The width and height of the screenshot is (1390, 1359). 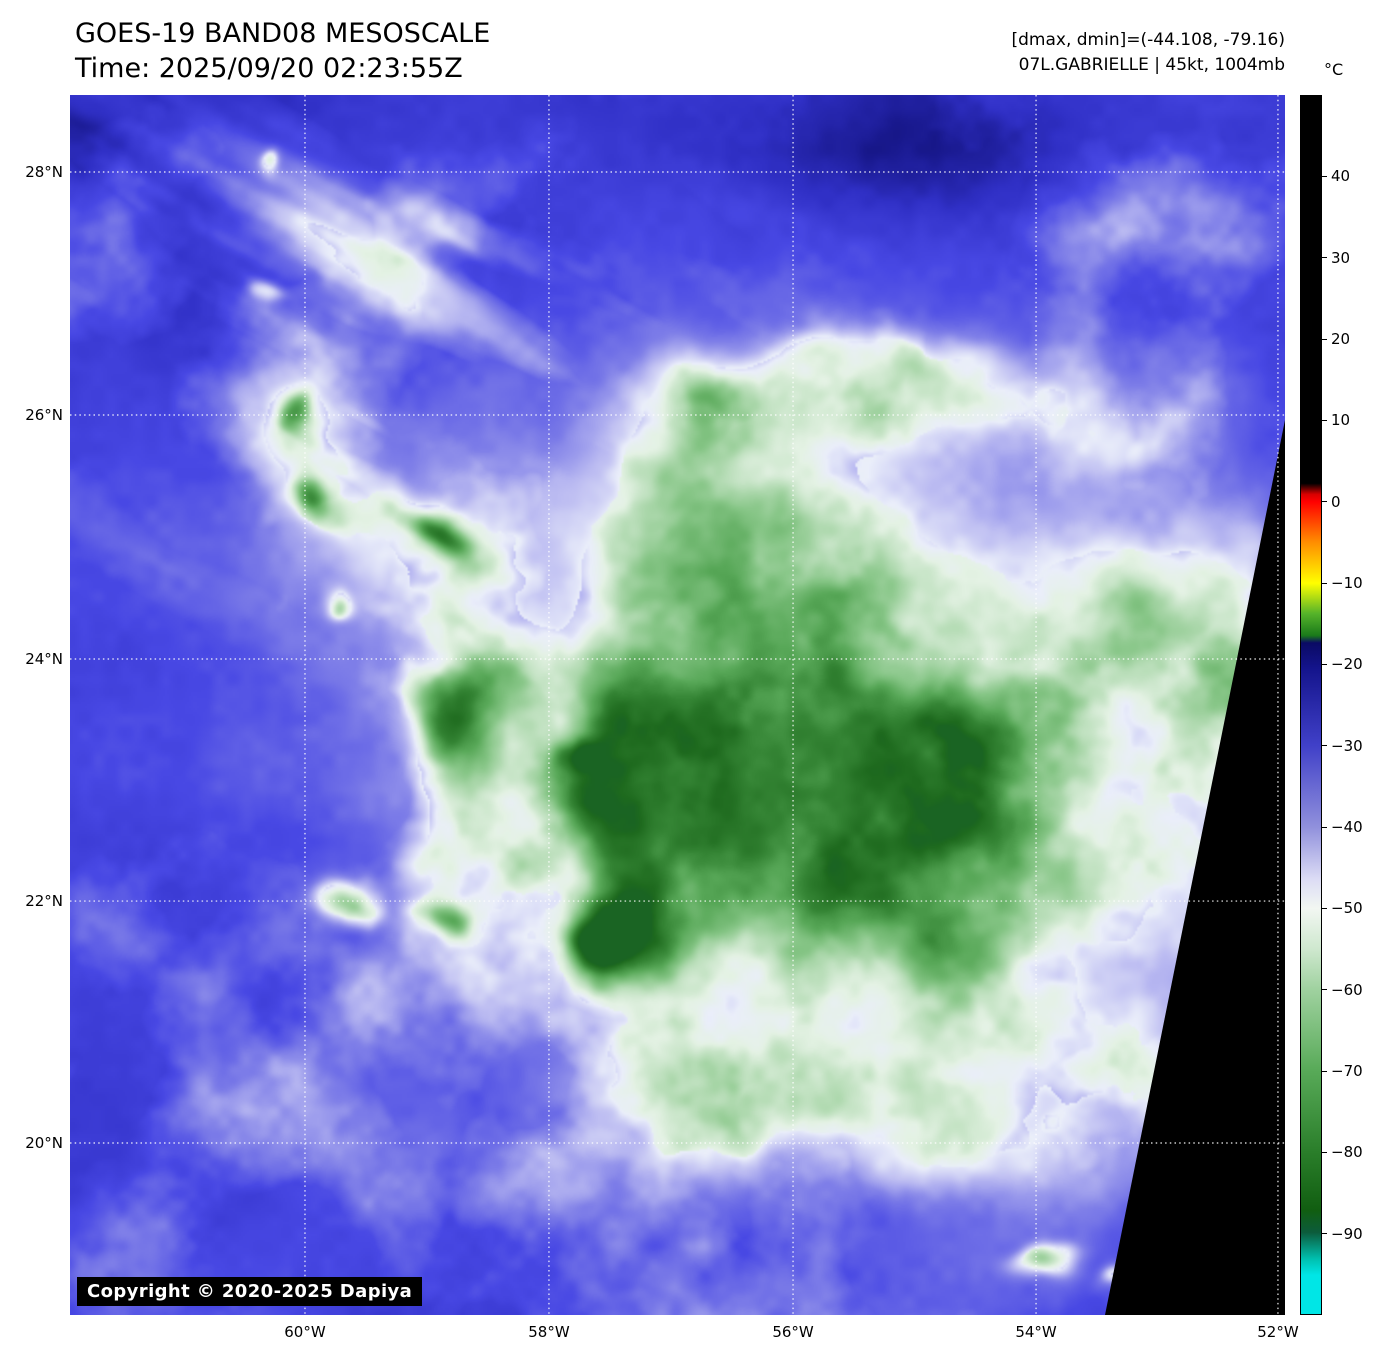 I want to click on colorbar-tick-label: −60, so click(x=1347, y=989).